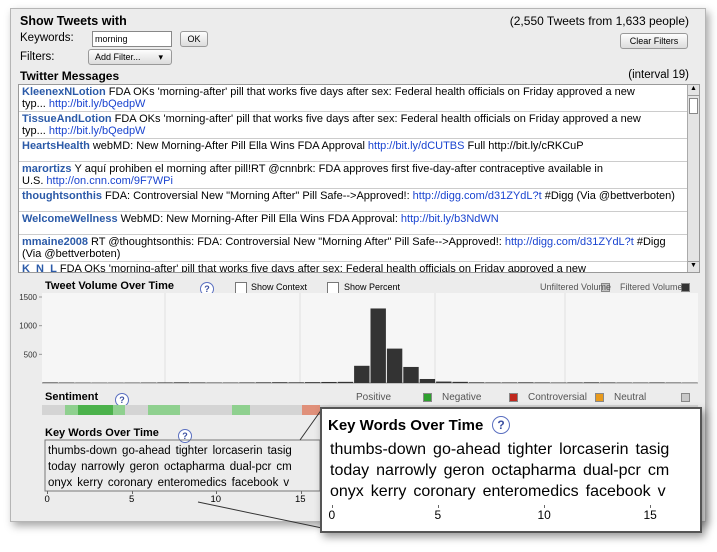  What do you see at coordinates (64, 92) in the screenshot?
I see `message-user: KleenexNLotion` at bounding box center [64, 92].